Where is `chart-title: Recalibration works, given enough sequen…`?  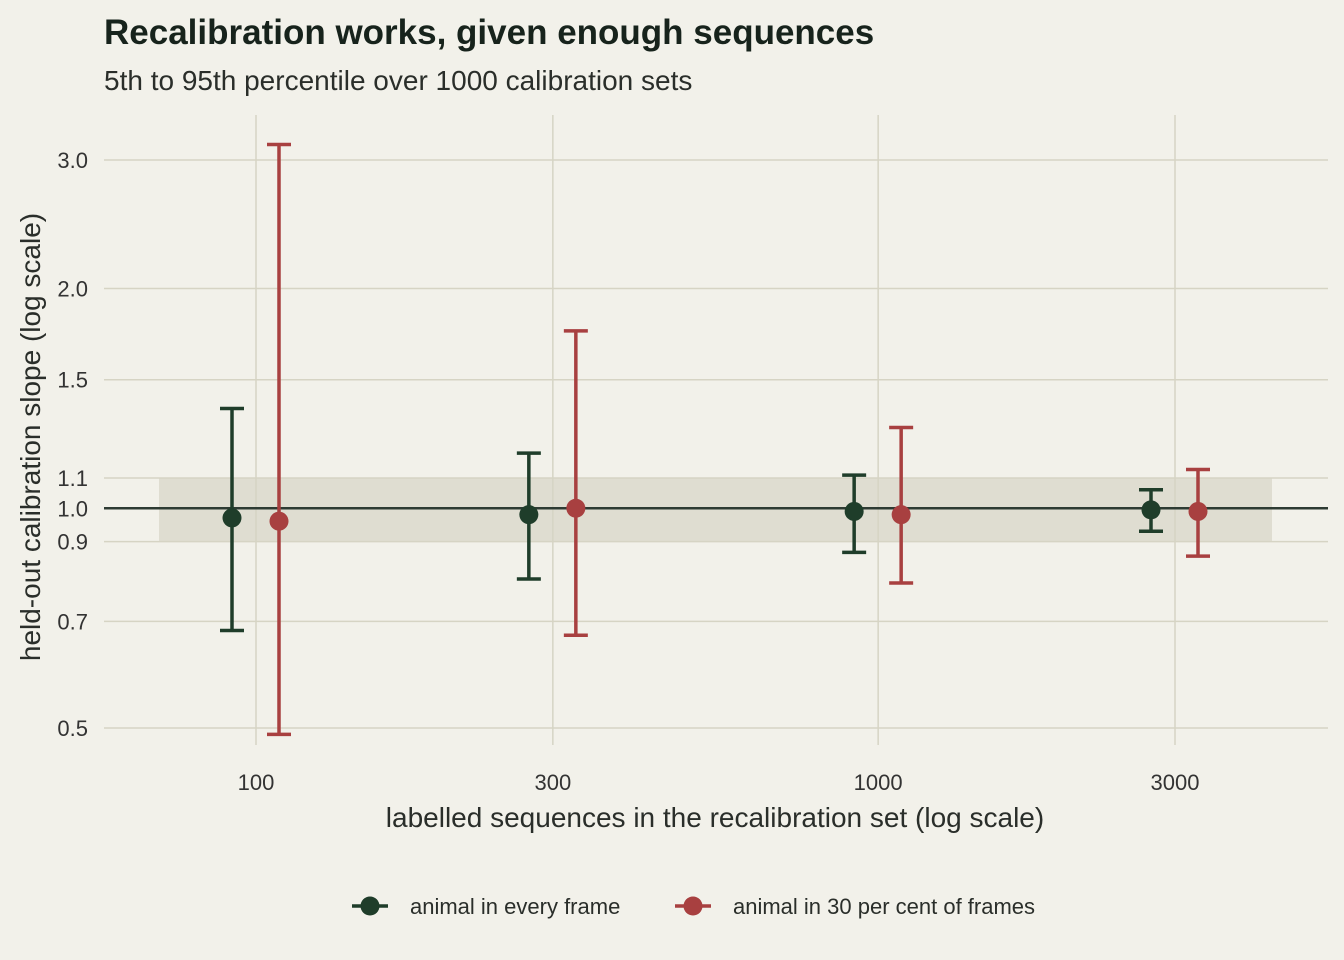 chart-title: Recalibration works, given enough sequen… is located at coordinates (489, 32).